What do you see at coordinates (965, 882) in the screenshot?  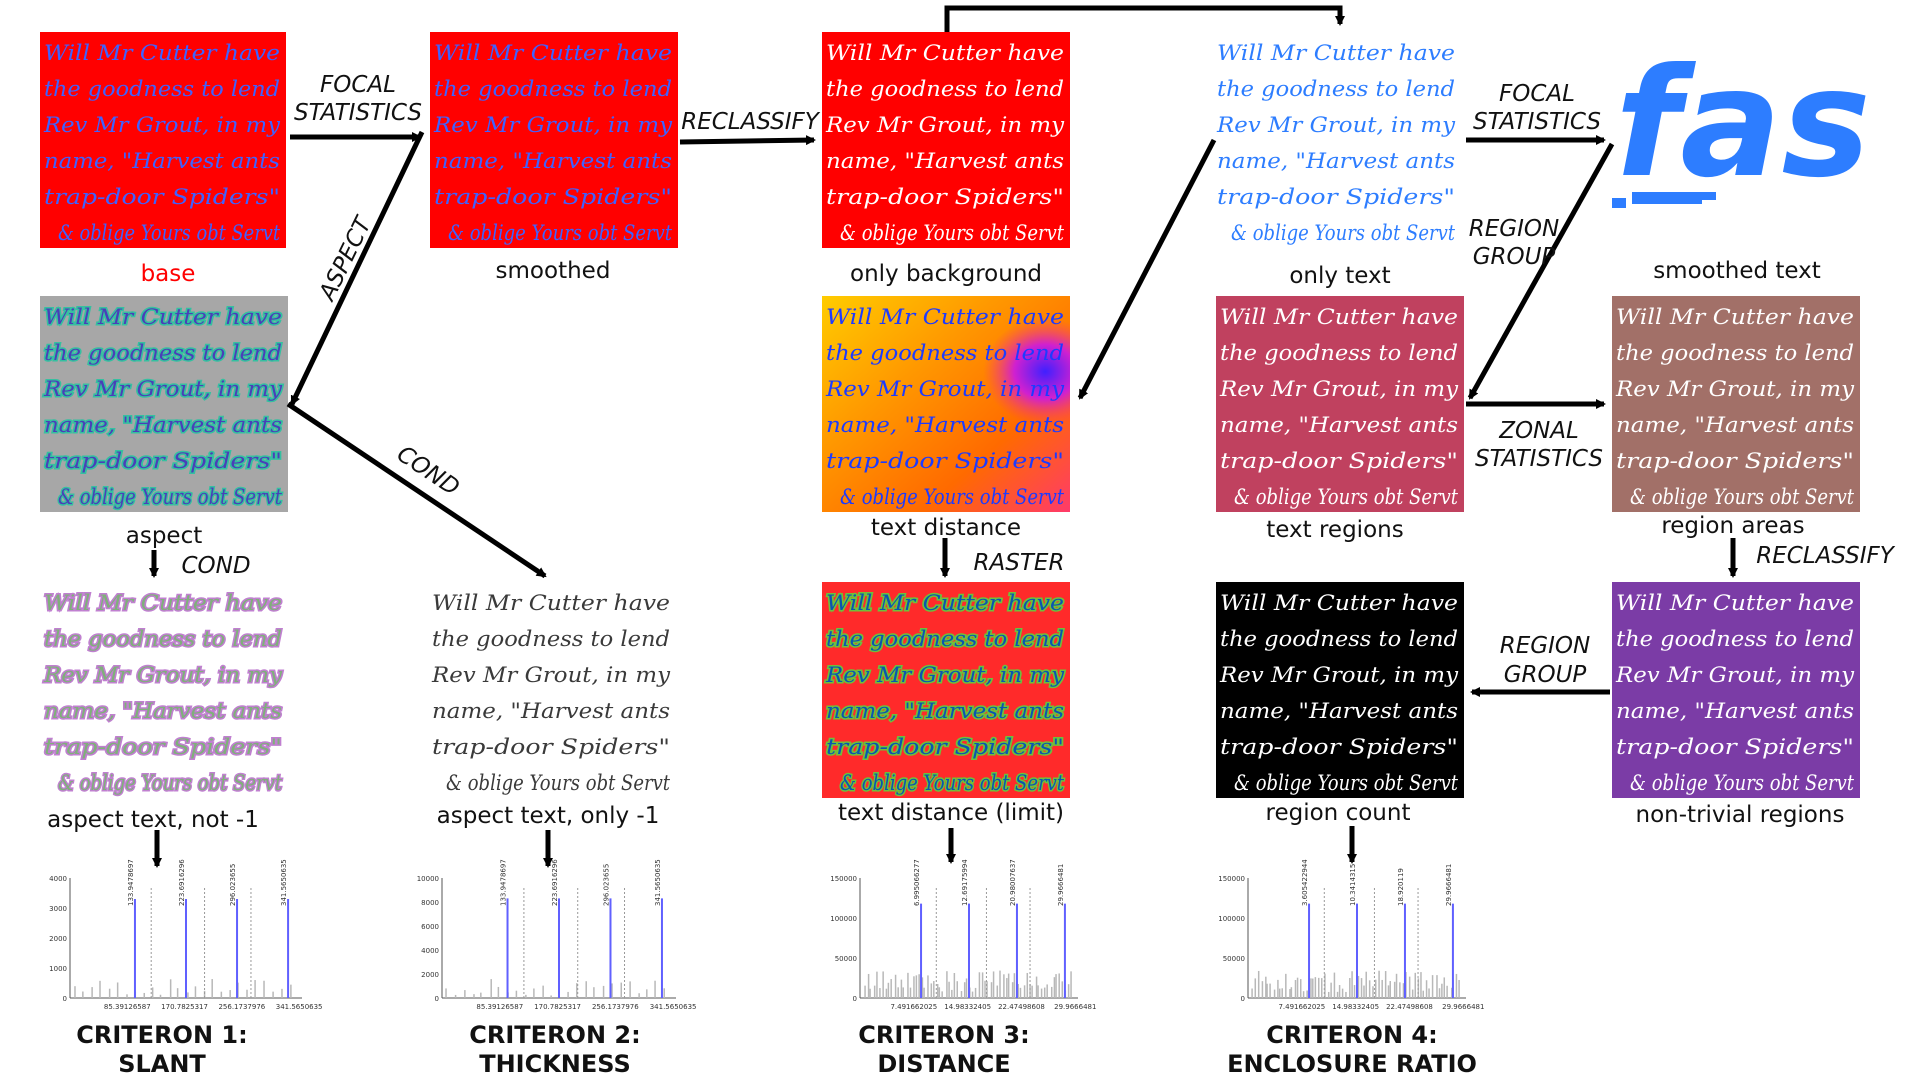 I see `histogram-peak-label: 12.69175994` at bounding box center [965, 882].